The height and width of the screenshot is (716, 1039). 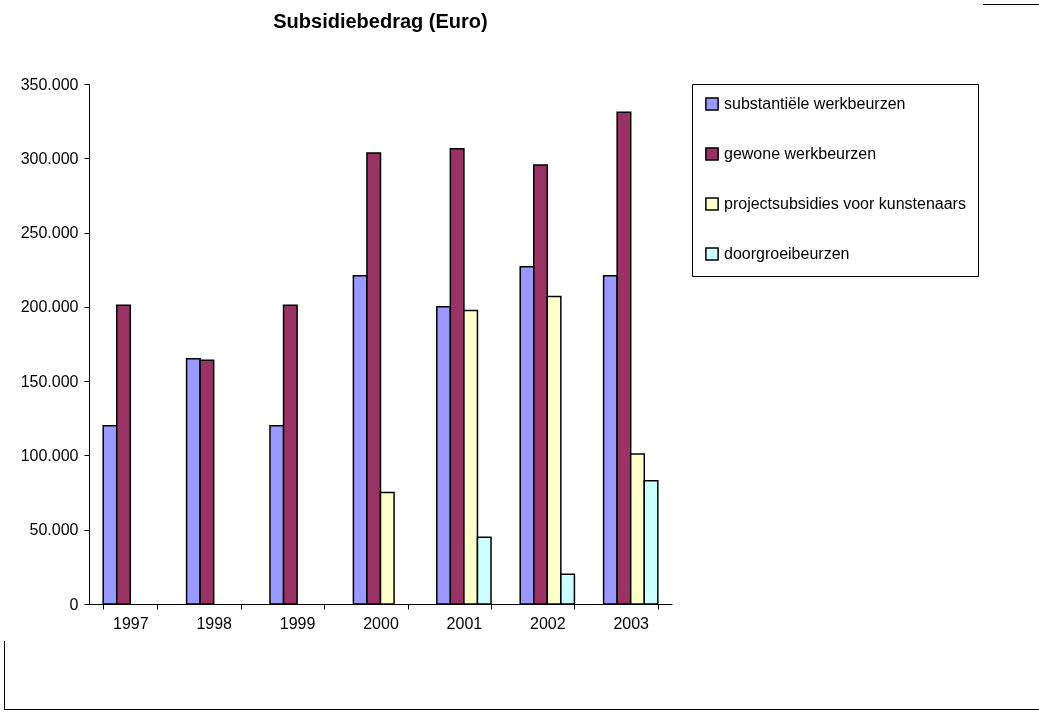 What do you see at coordinates (548, 623) in the screenshot?
I see `x-tick-label: 2002` at bounding box center [548, 623].